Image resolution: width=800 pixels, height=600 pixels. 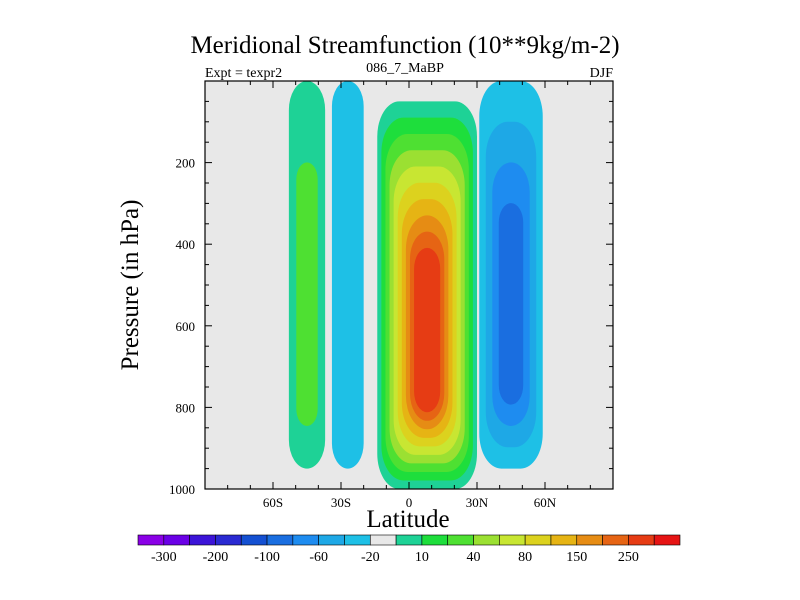 I want to click on colorbar-label: -200, so click(x=216, y=557).